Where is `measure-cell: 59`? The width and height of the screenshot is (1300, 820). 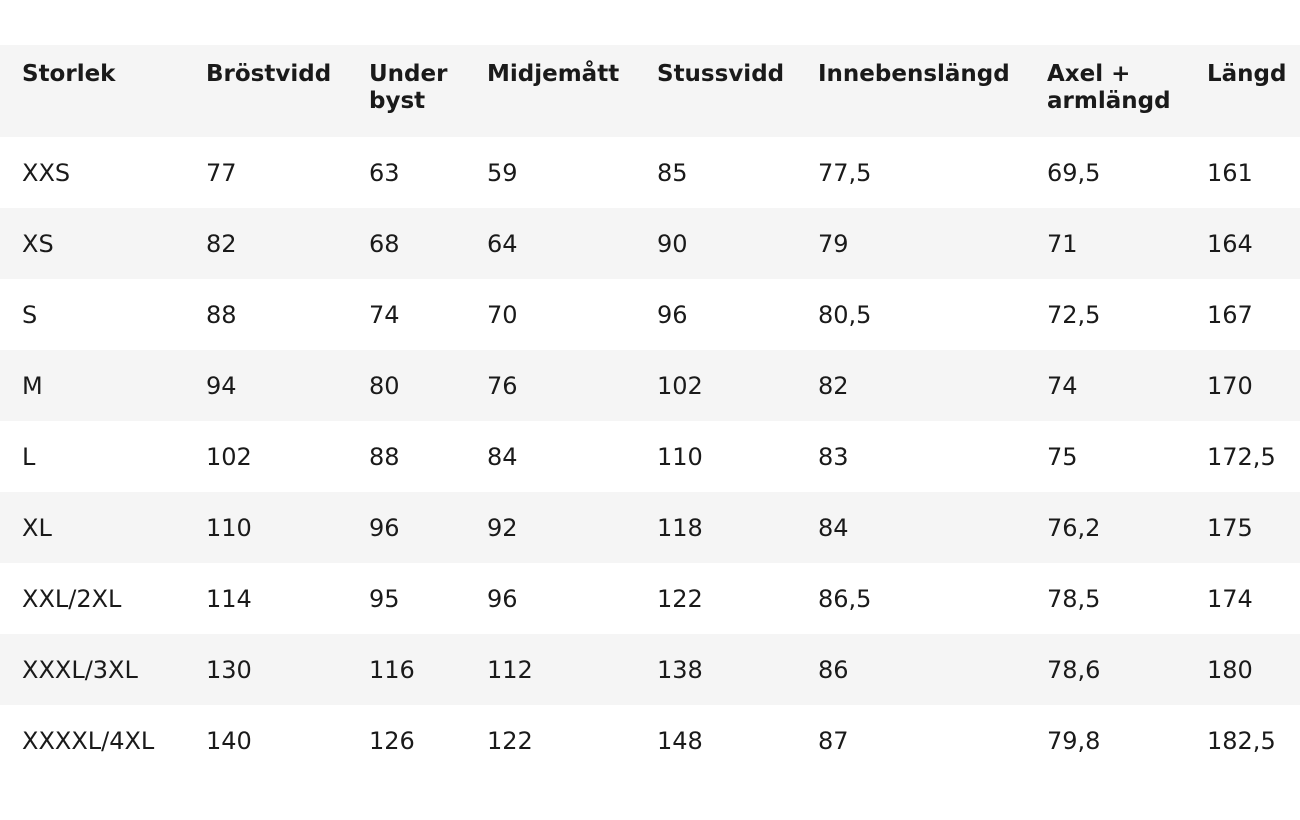 measure-cell: 59 is located at coordinates (502, 172).